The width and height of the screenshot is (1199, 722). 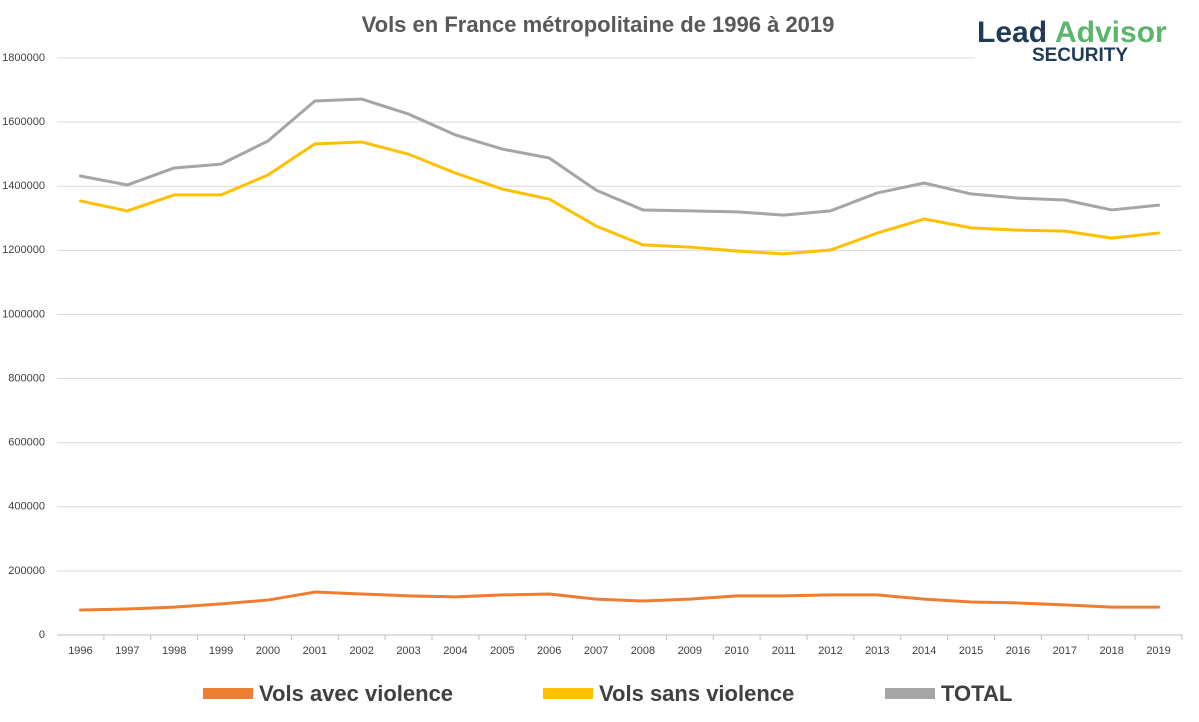 I want to click on y-tick-label: 200000, so click(x=26, y=571).